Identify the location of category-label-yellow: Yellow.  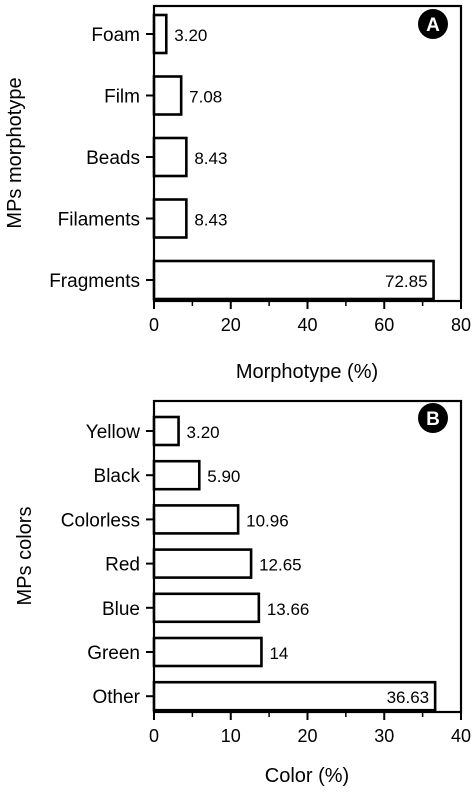
(113, 432).